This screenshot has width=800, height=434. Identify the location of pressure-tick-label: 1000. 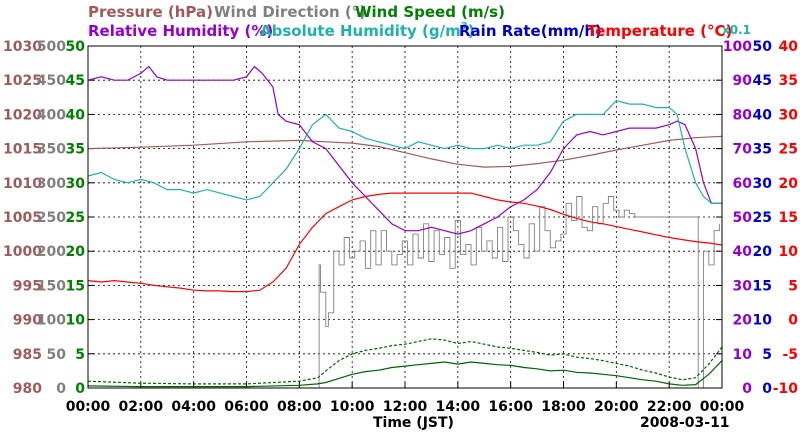
(22, 252).